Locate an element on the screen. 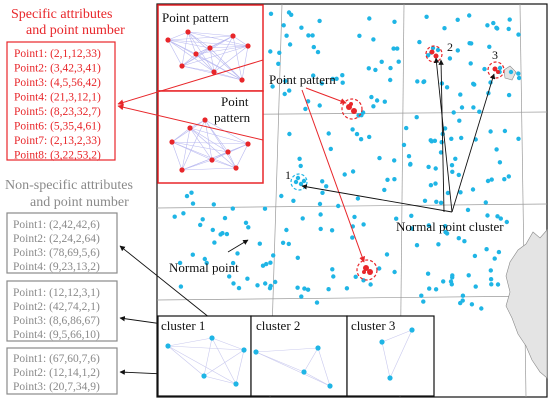 The width and height of the screenshot is (550, 401). nonspecific-group2-point-4: Point4: (9,5,66,10) is located at coordinates (56, 335).